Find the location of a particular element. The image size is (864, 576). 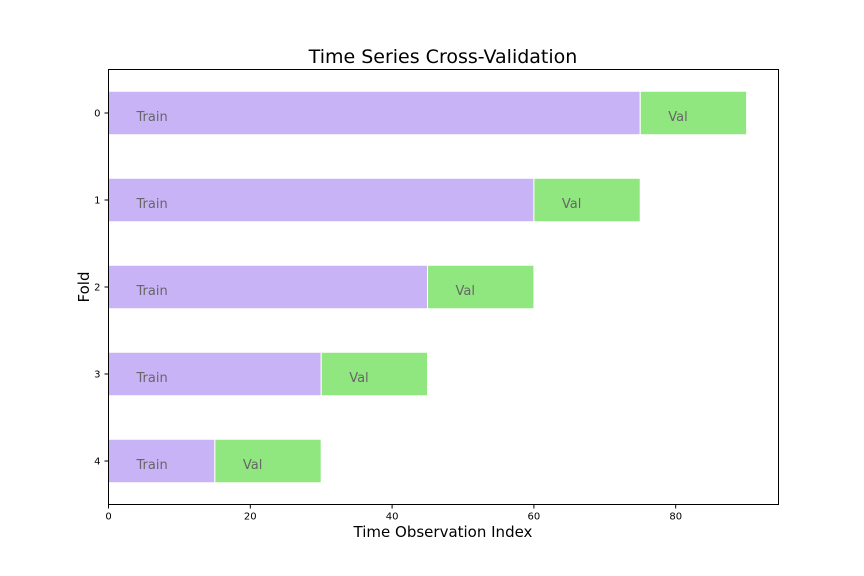

x-axis-label: Time Observation Index is located at coordinates (443, 532).